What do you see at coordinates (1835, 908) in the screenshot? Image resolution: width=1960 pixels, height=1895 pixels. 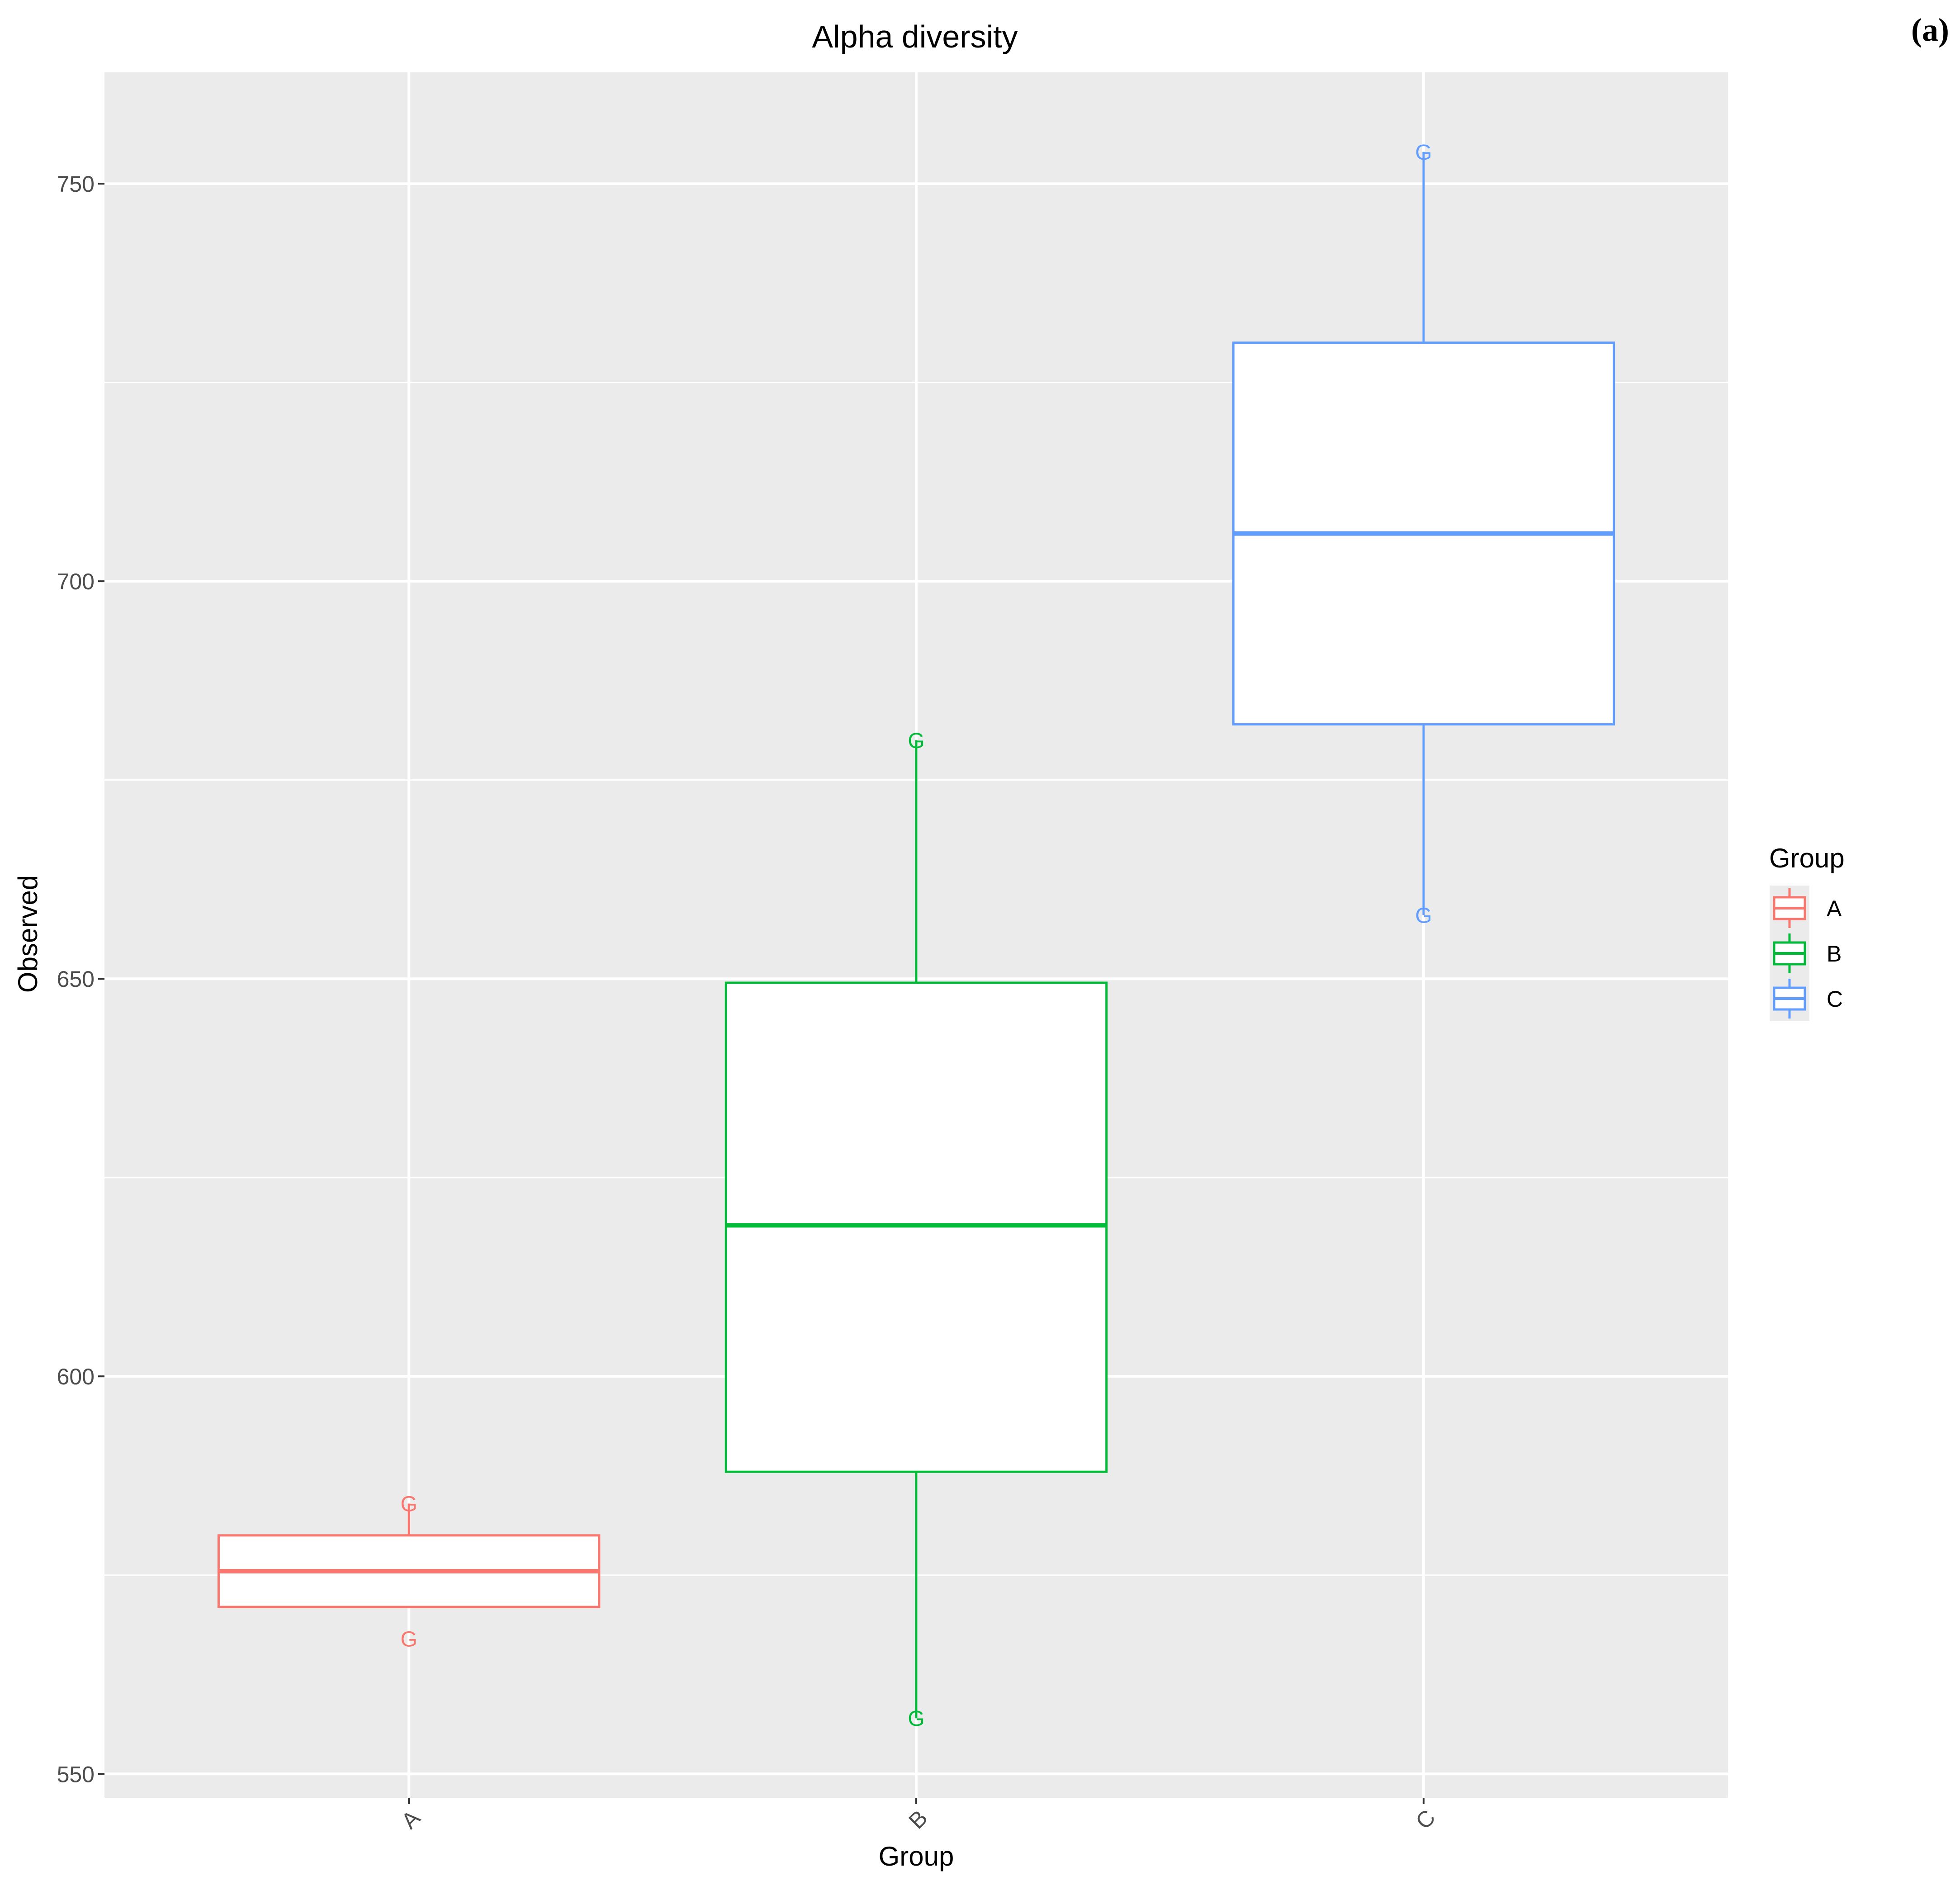 I see `legend-label: A` at bounding box center [1835, 908].